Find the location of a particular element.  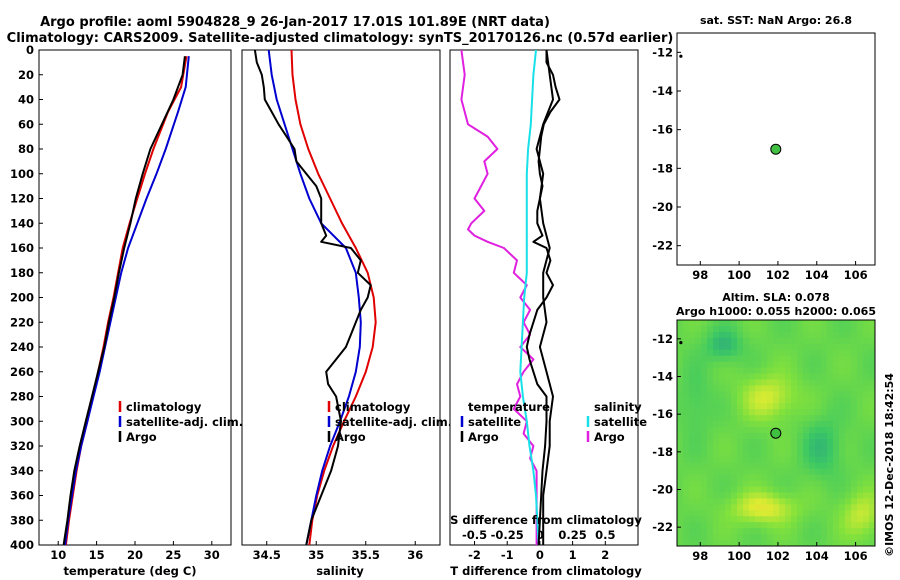

depth-tick-label: 100 is located at coordinates (22, 174).